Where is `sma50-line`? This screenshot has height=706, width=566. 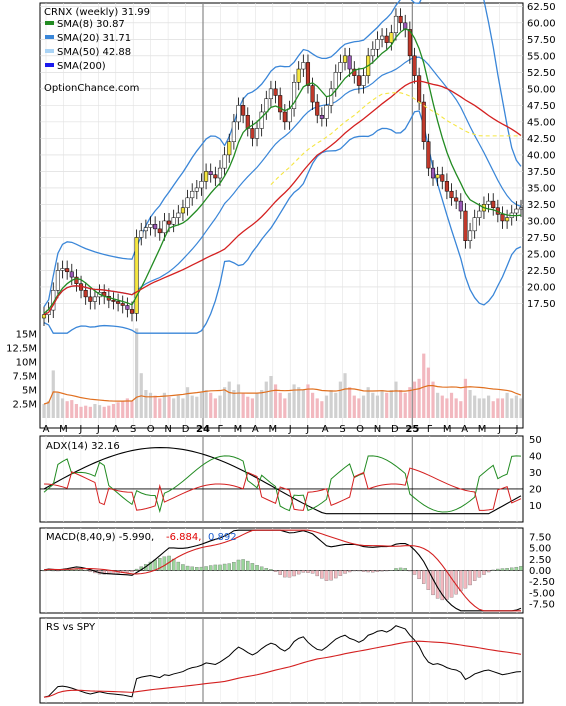
sma50-line is located at coordinates (395, 139).